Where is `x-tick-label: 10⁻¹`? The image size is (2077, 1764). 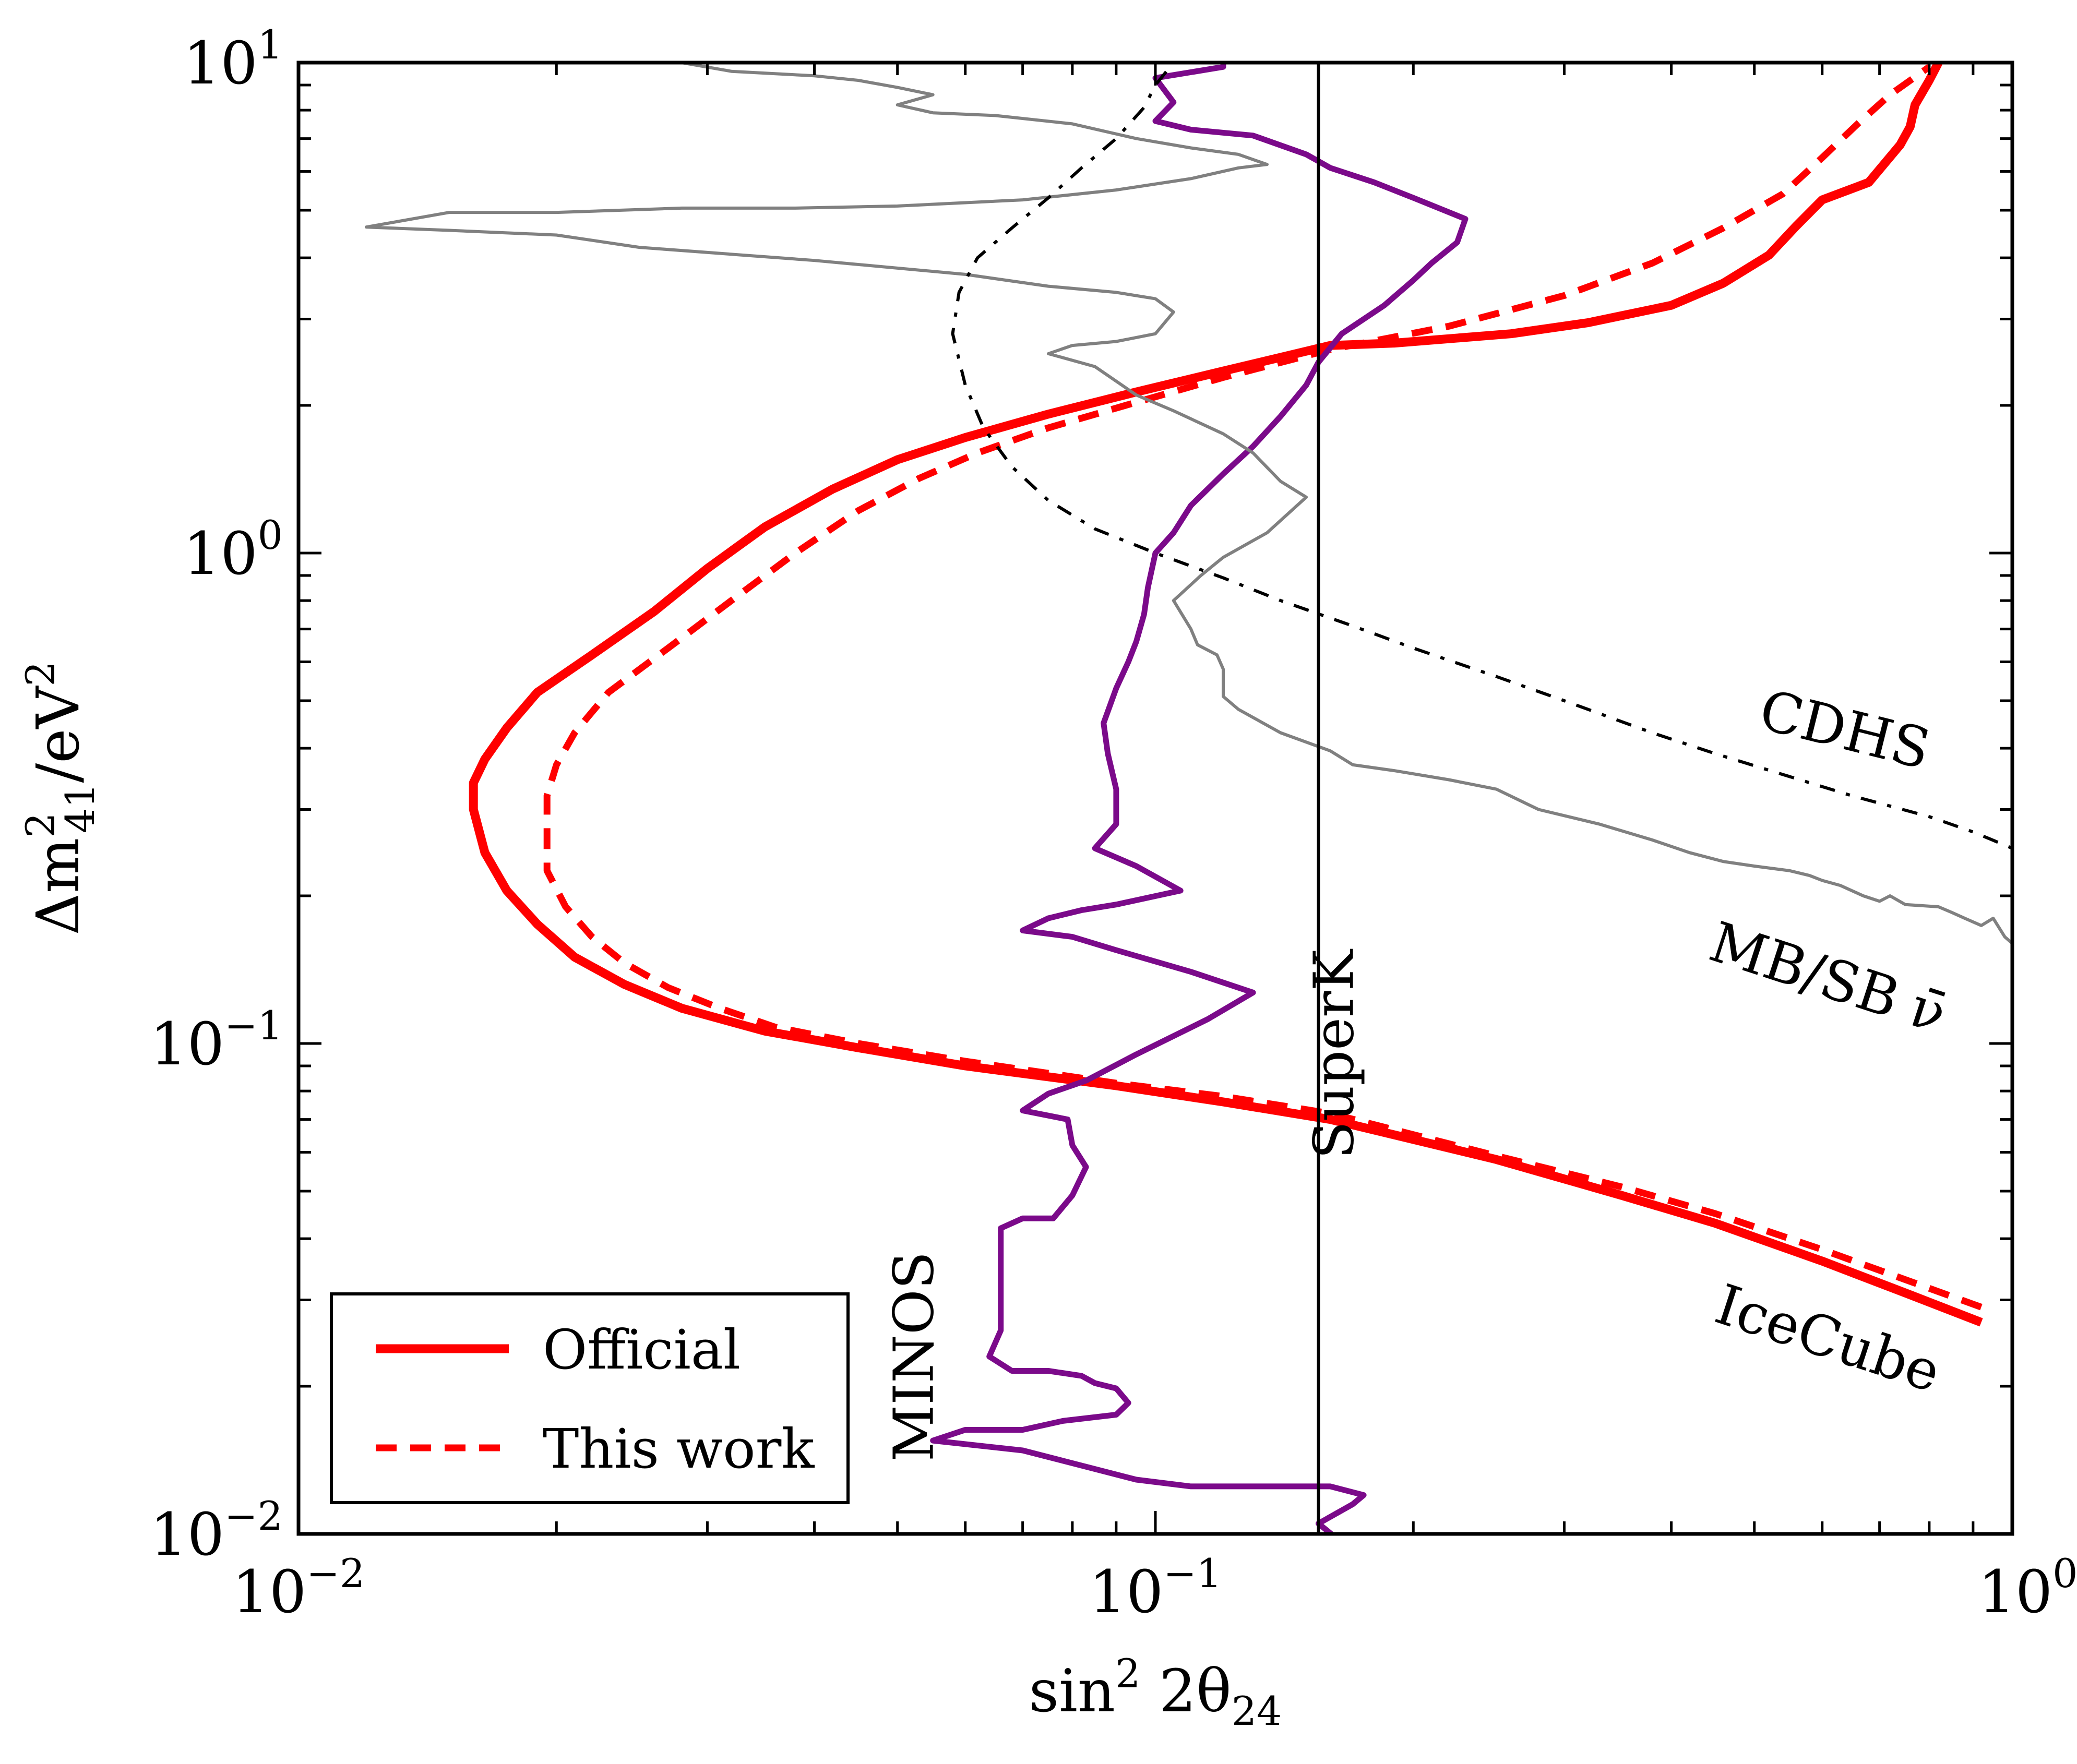 x-tick-label: 10⁻¹ is located at coordinates (1155, 1588).